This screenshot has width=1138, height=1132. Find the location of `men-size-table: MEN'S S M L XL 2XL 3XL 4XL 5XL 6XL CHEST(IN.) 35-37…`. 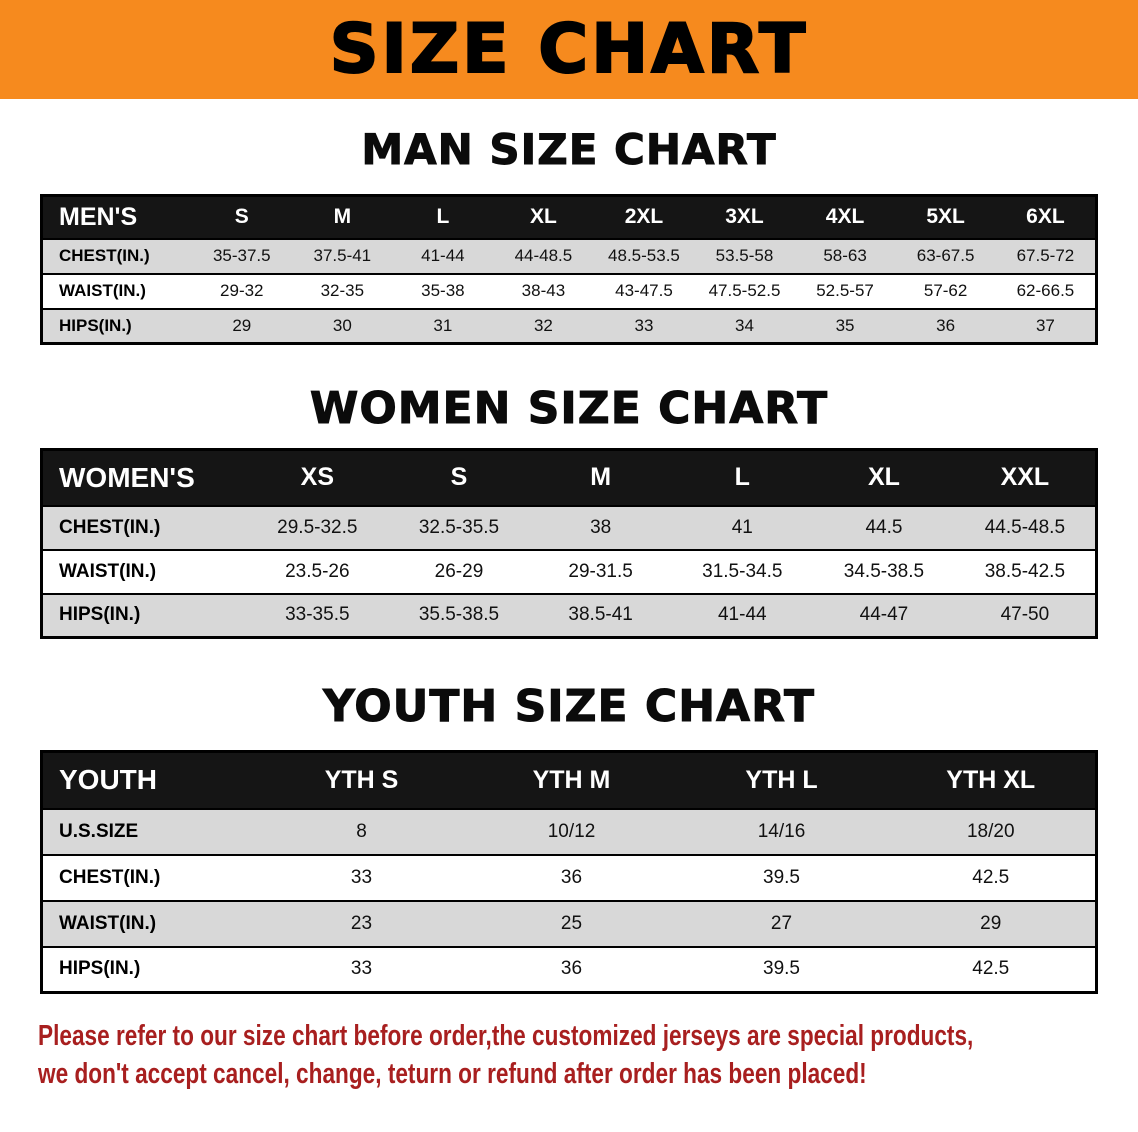

men-size-table: MEN'S S M L XL 2XL 3XL 4XL 5XL 6XL CHEST(IN.) 35-37… is located at coordinates (569, 269).